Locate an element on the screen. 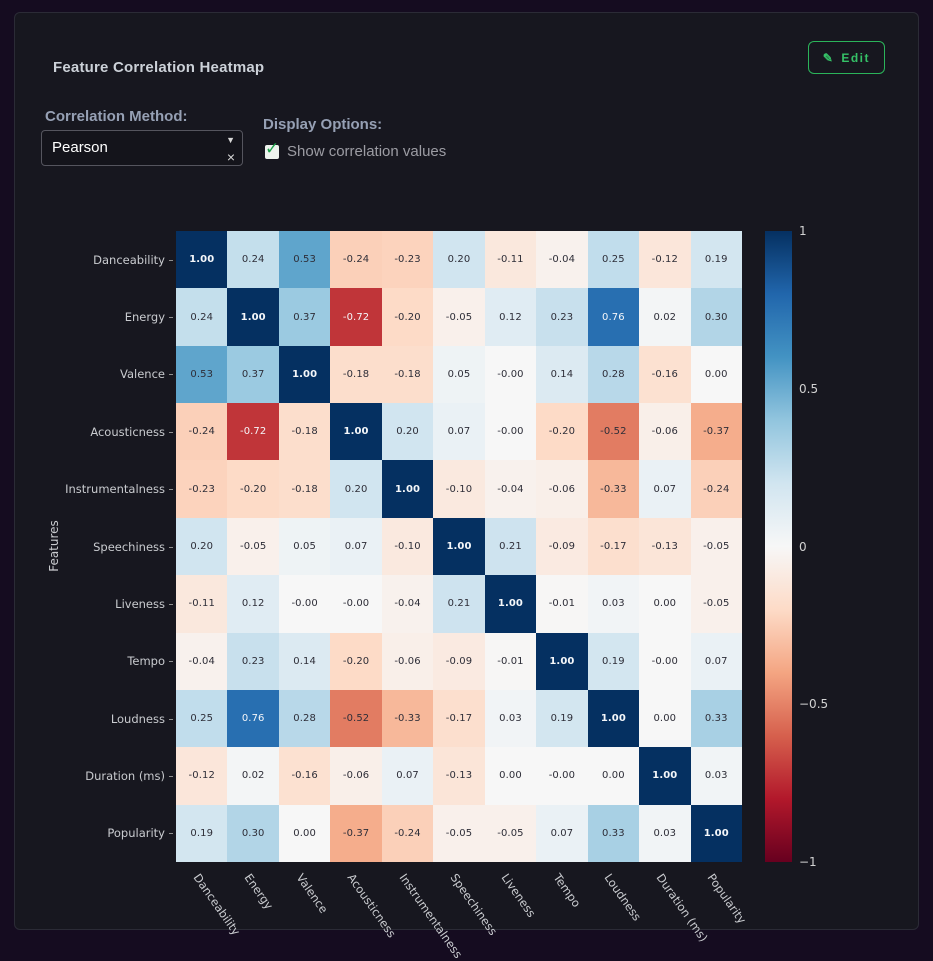 This screenshot has width=933, height=961. row-label: Tempo is located at coordinates (94, 661).